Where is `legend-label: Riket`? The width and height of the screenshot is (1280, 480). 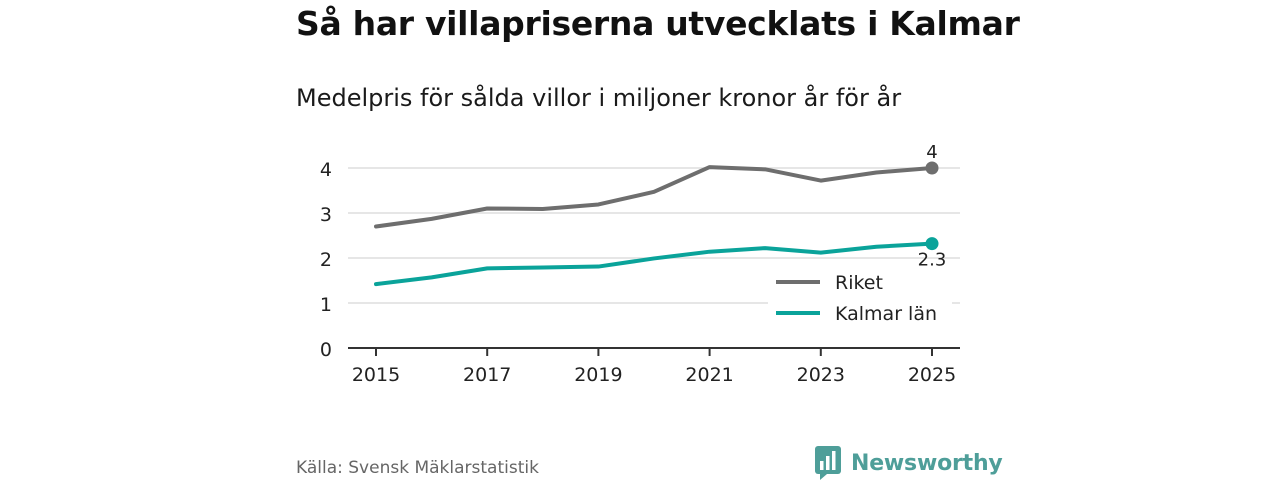
legend-label: Riket is located at coordinates (859, 283).